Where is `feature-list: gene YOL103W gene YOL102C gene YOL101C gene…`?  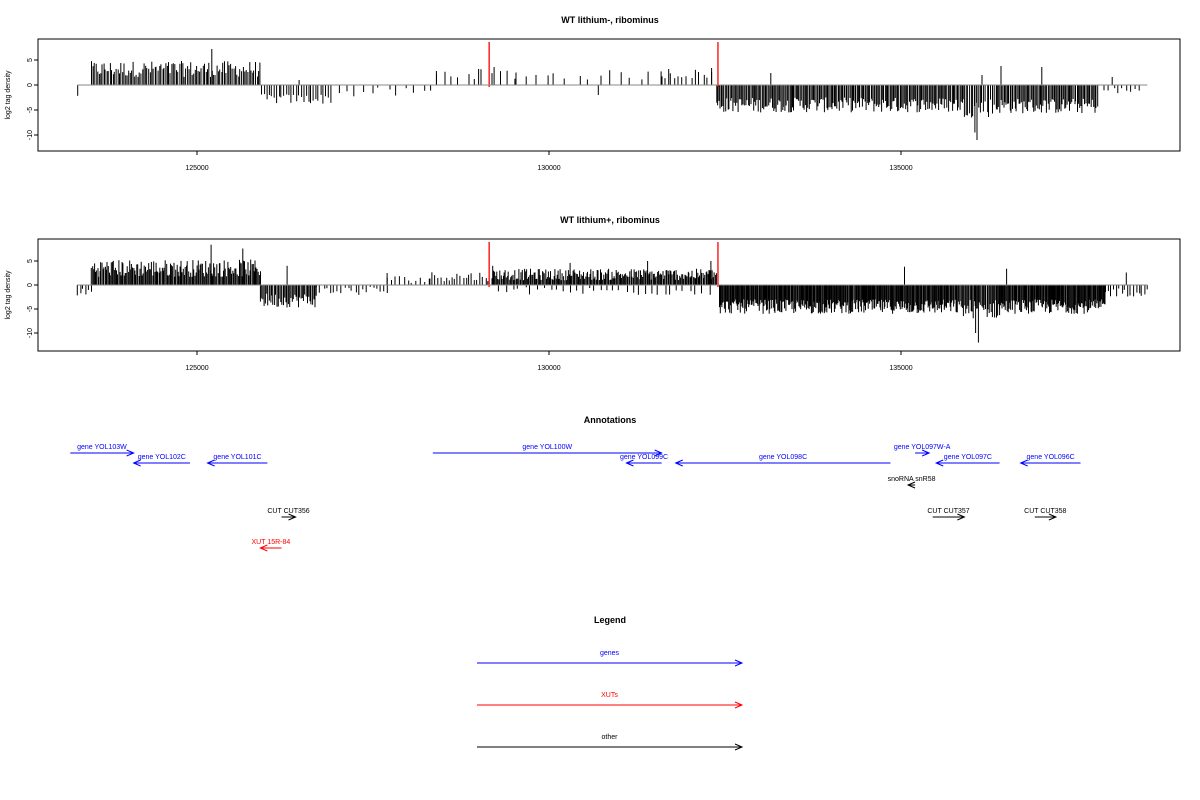
feature-list: gene YOL103W gene YOL102C gene YOL101C gene… is located at coordinates (575, 498).